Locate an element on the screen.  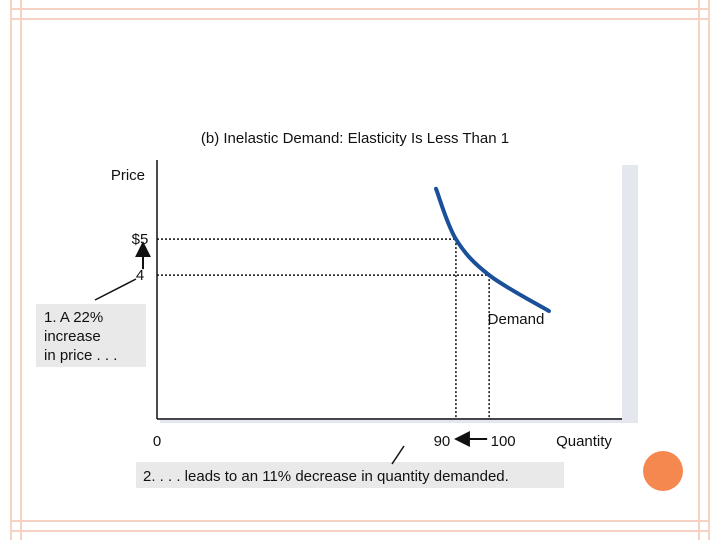
quantity-note-box is located at coordinates (350, 475).